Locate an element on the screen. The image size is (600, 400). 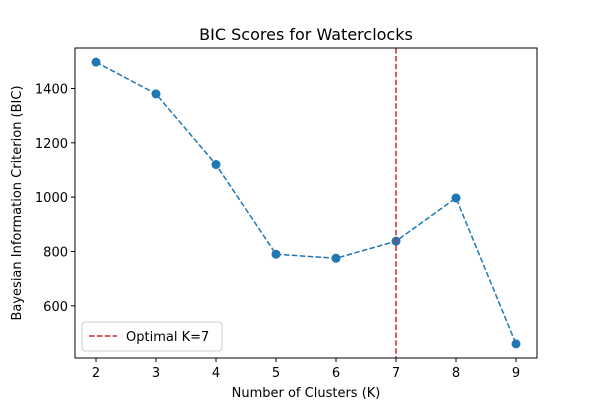
x-axis-label: Number of Clusters (K) is located at coordinates (306, 393).